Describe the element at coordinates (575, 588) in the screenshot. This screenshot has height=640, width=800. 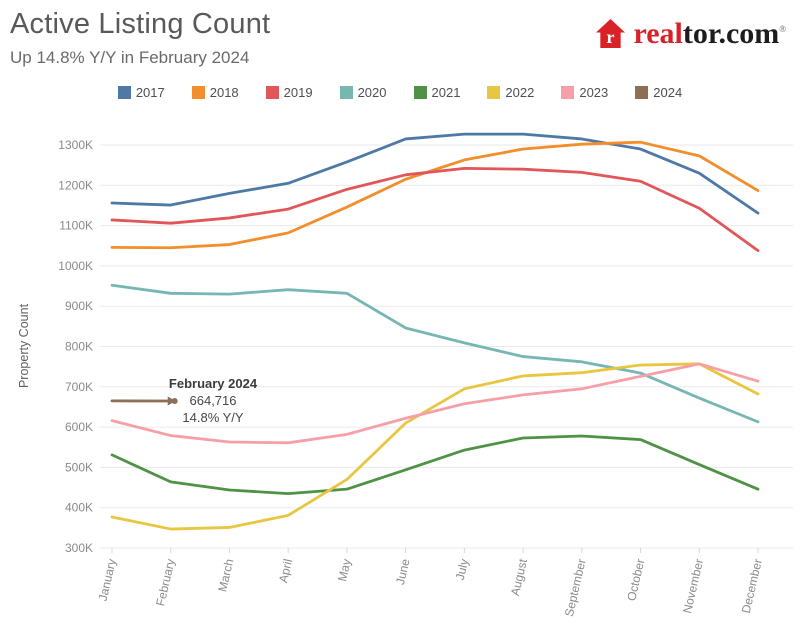
I see `x-tick-label-september: September` at that location.